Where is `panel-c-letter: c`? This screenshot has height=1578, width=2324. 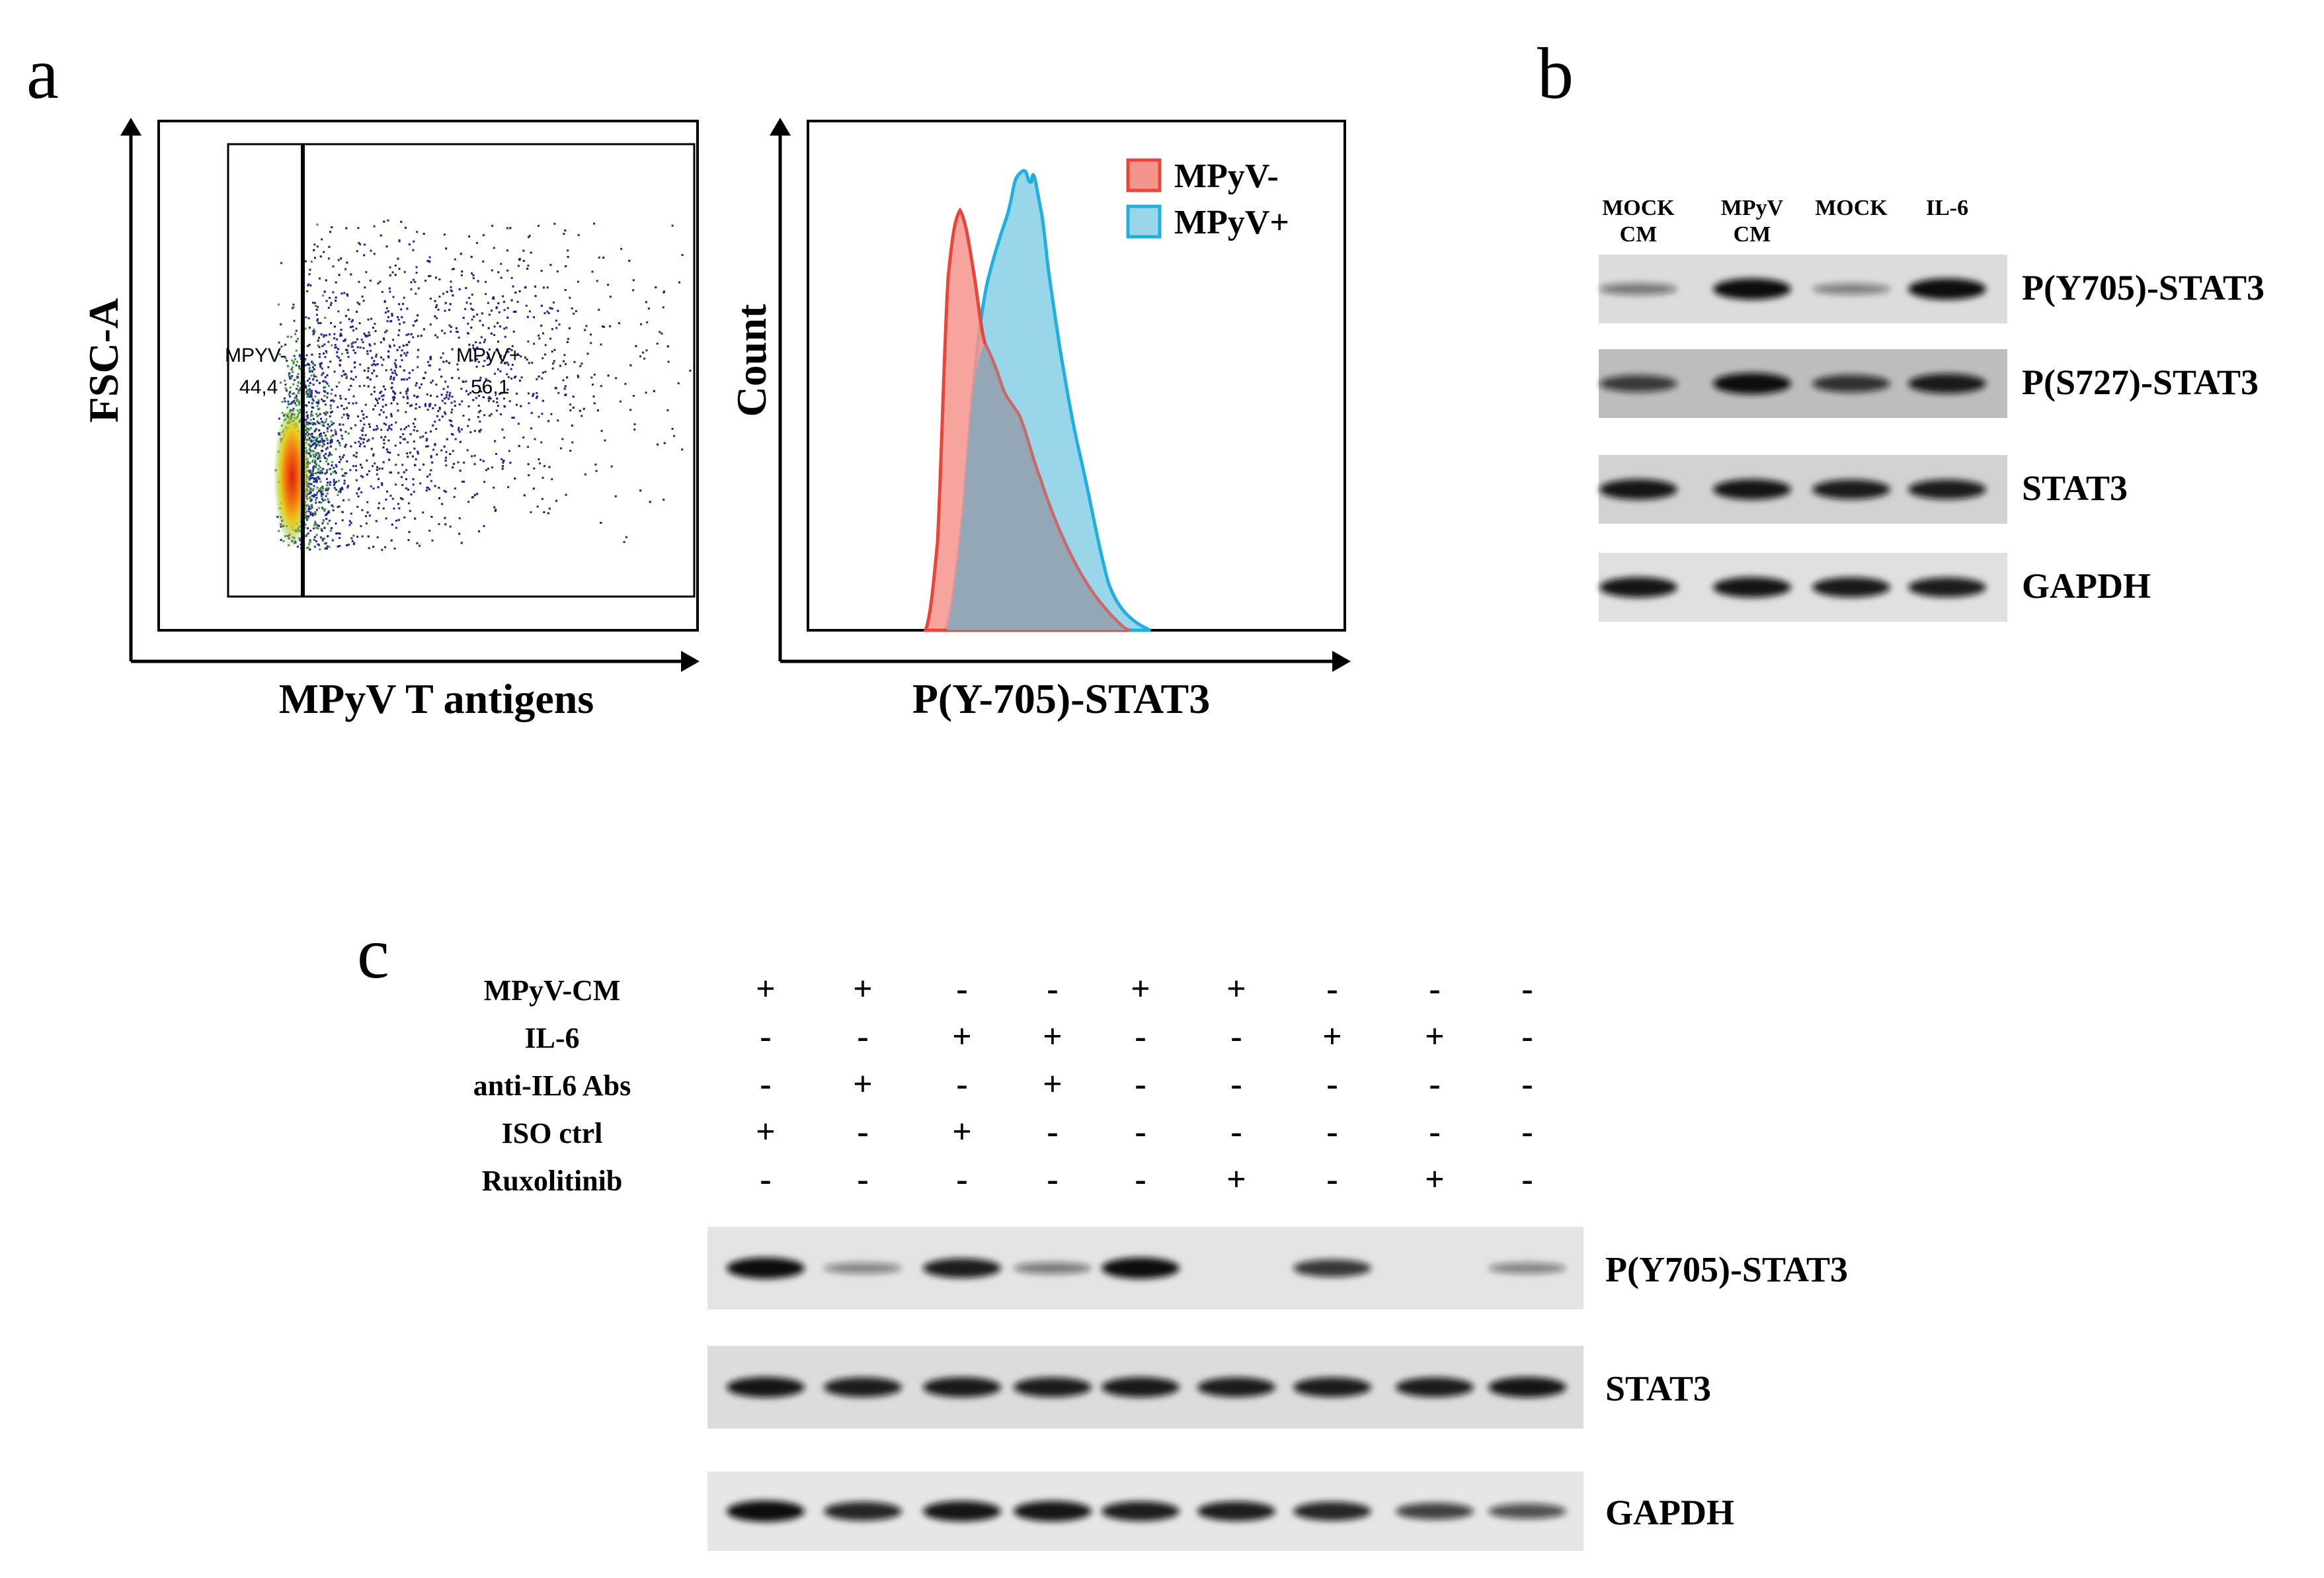 panel-c-letter: c is located at coordinates (373, 953).